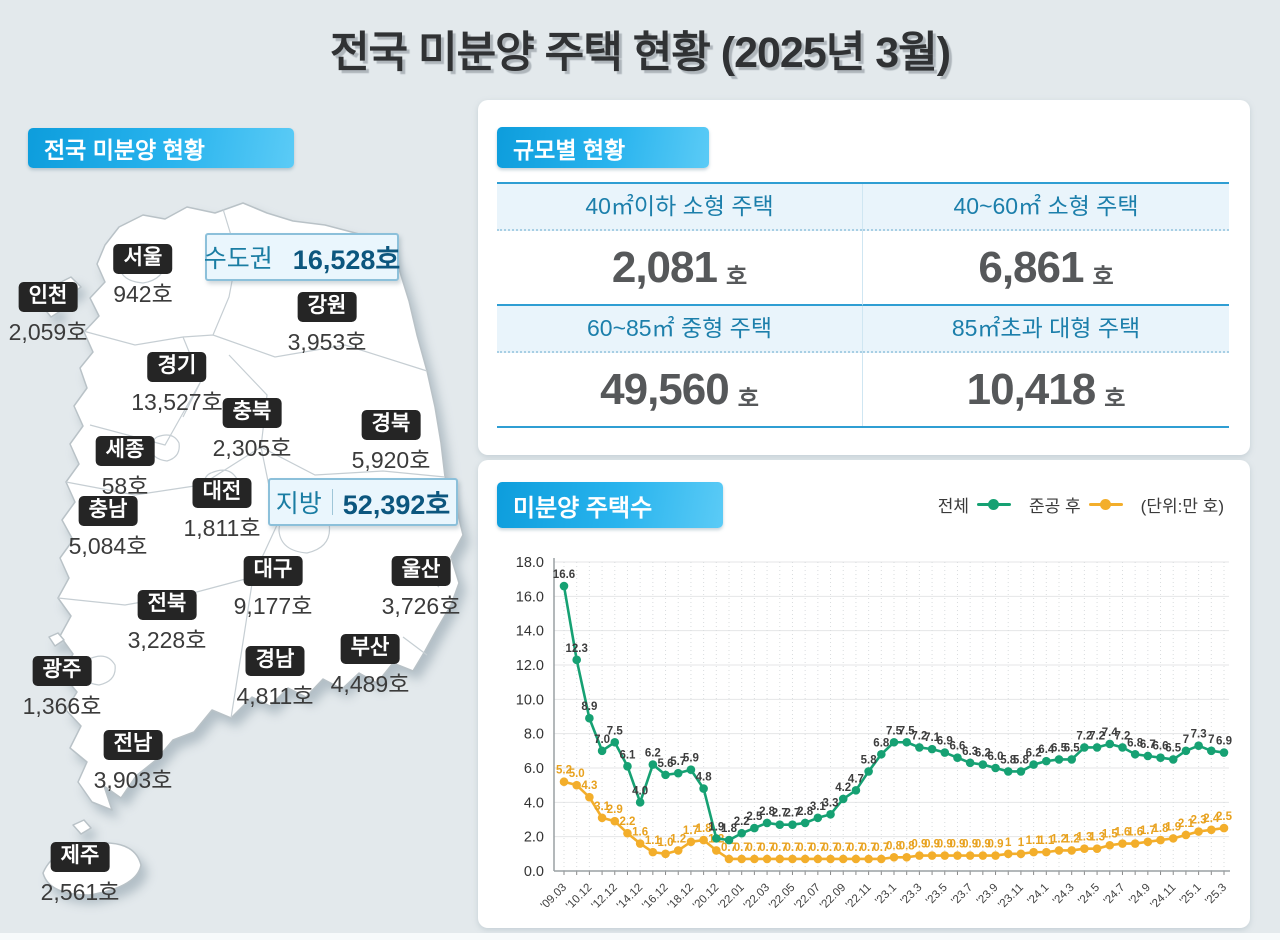 The height and width of the screenshot is (940, 1280). What do you see at coordinates (1161, 747) in the screenshot?
I see `svg-text: 6.6` at bounding box center [1161, 747].